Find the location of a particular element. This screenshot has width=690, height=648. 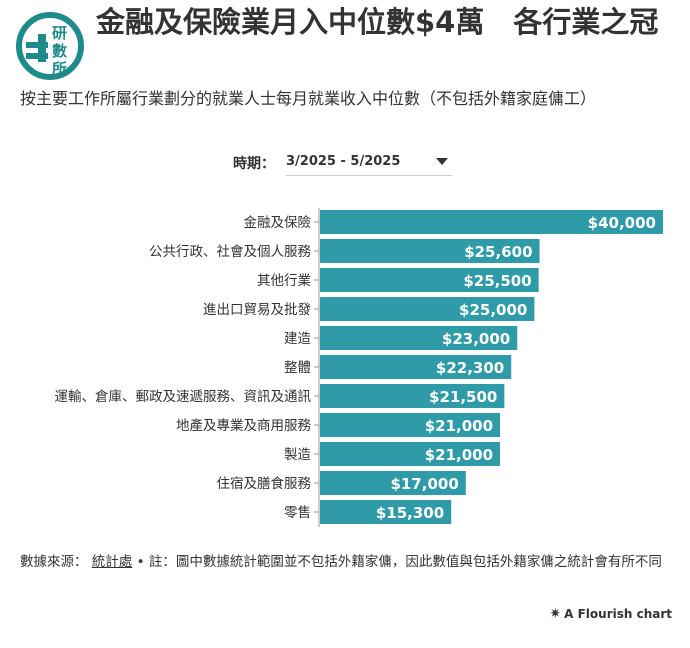

bar-row: 整體 $22,300 is located at coordinates (398, 367).